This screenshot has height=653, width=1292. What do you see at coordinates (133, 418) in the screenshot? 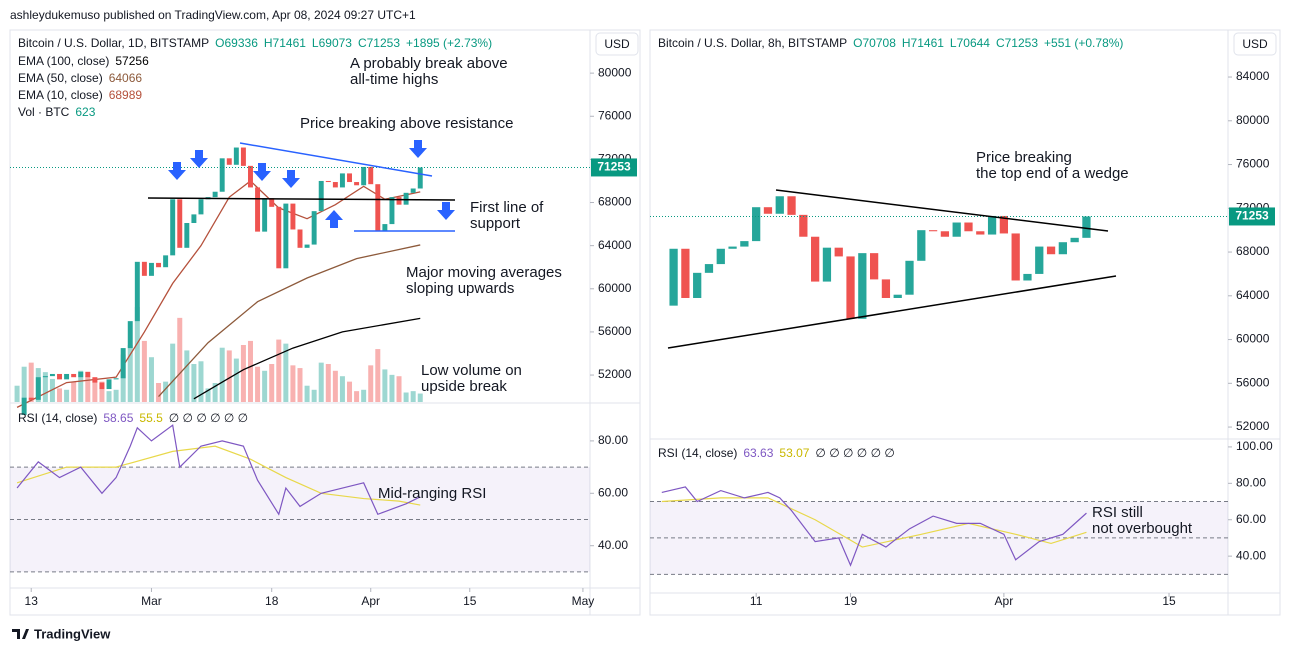
I see `rsi-legend: RSI (14, close) 58.65 55.5 ∅ ∅ ∅ ∅ ∅ ∅` at bounding box center [133, 418].